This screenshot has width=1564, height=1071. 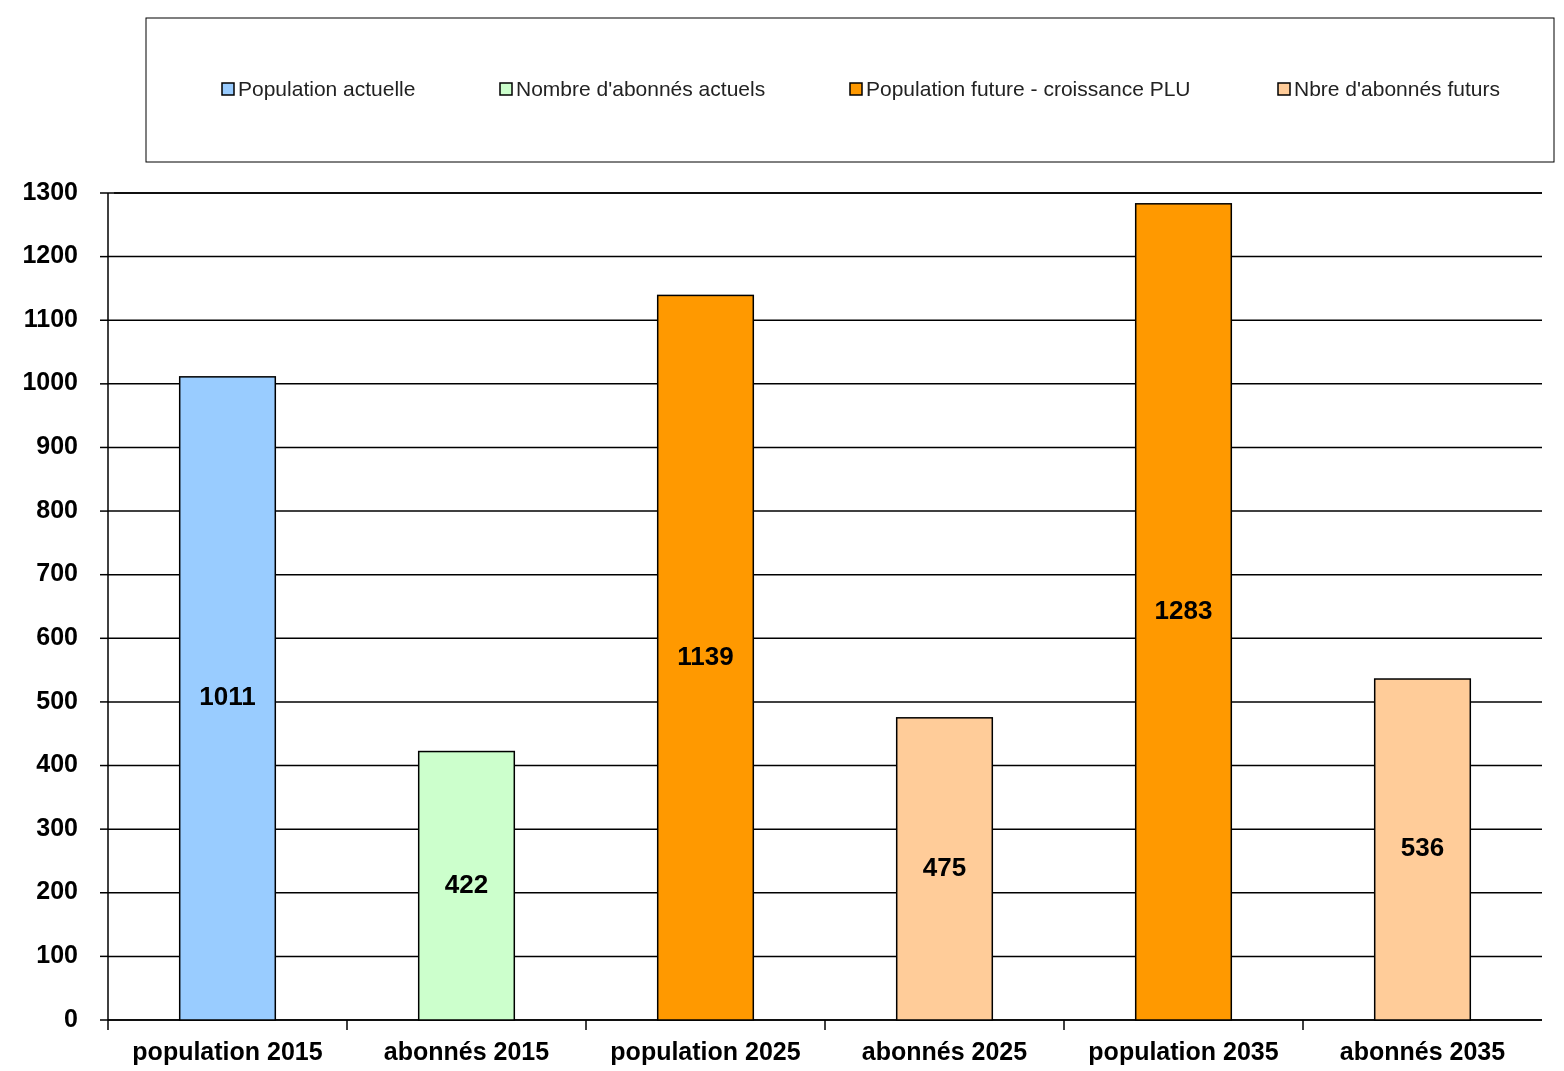 I want to click on y-tick-label: 1300, so click(x=50, y=190).